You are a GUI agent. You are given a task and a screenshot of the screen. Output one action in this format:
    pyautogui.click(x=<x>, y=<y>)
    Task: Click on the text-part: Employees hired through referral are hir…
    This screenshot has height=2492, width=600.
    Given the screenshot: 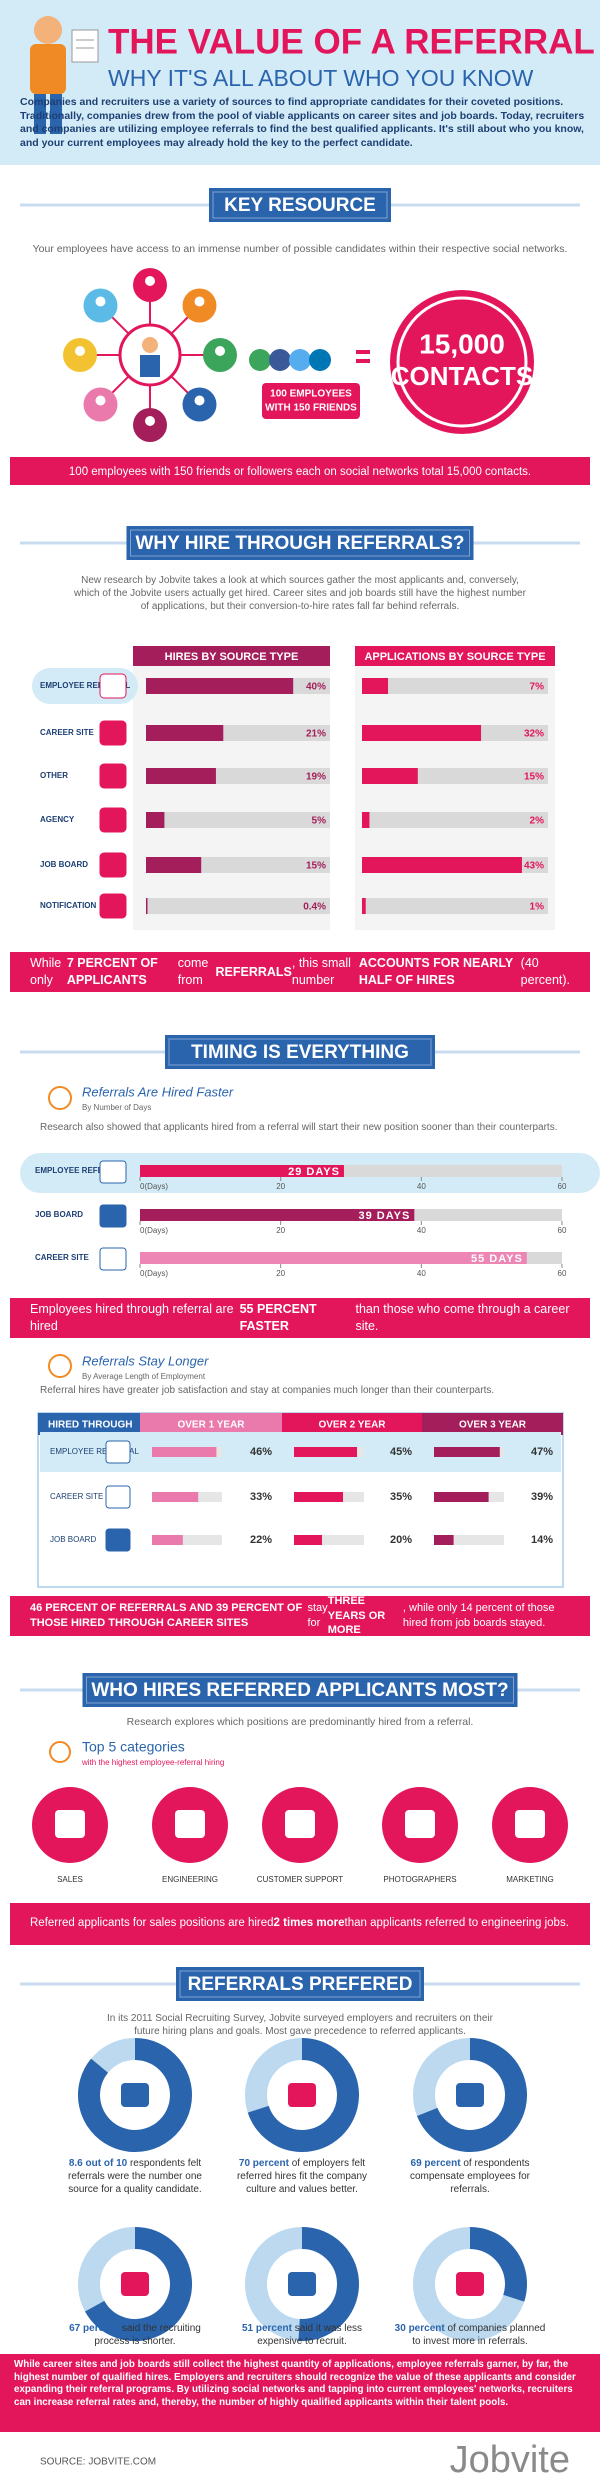 What is the action you would take?
    pyautogui.click(x=132, y=1317)
    